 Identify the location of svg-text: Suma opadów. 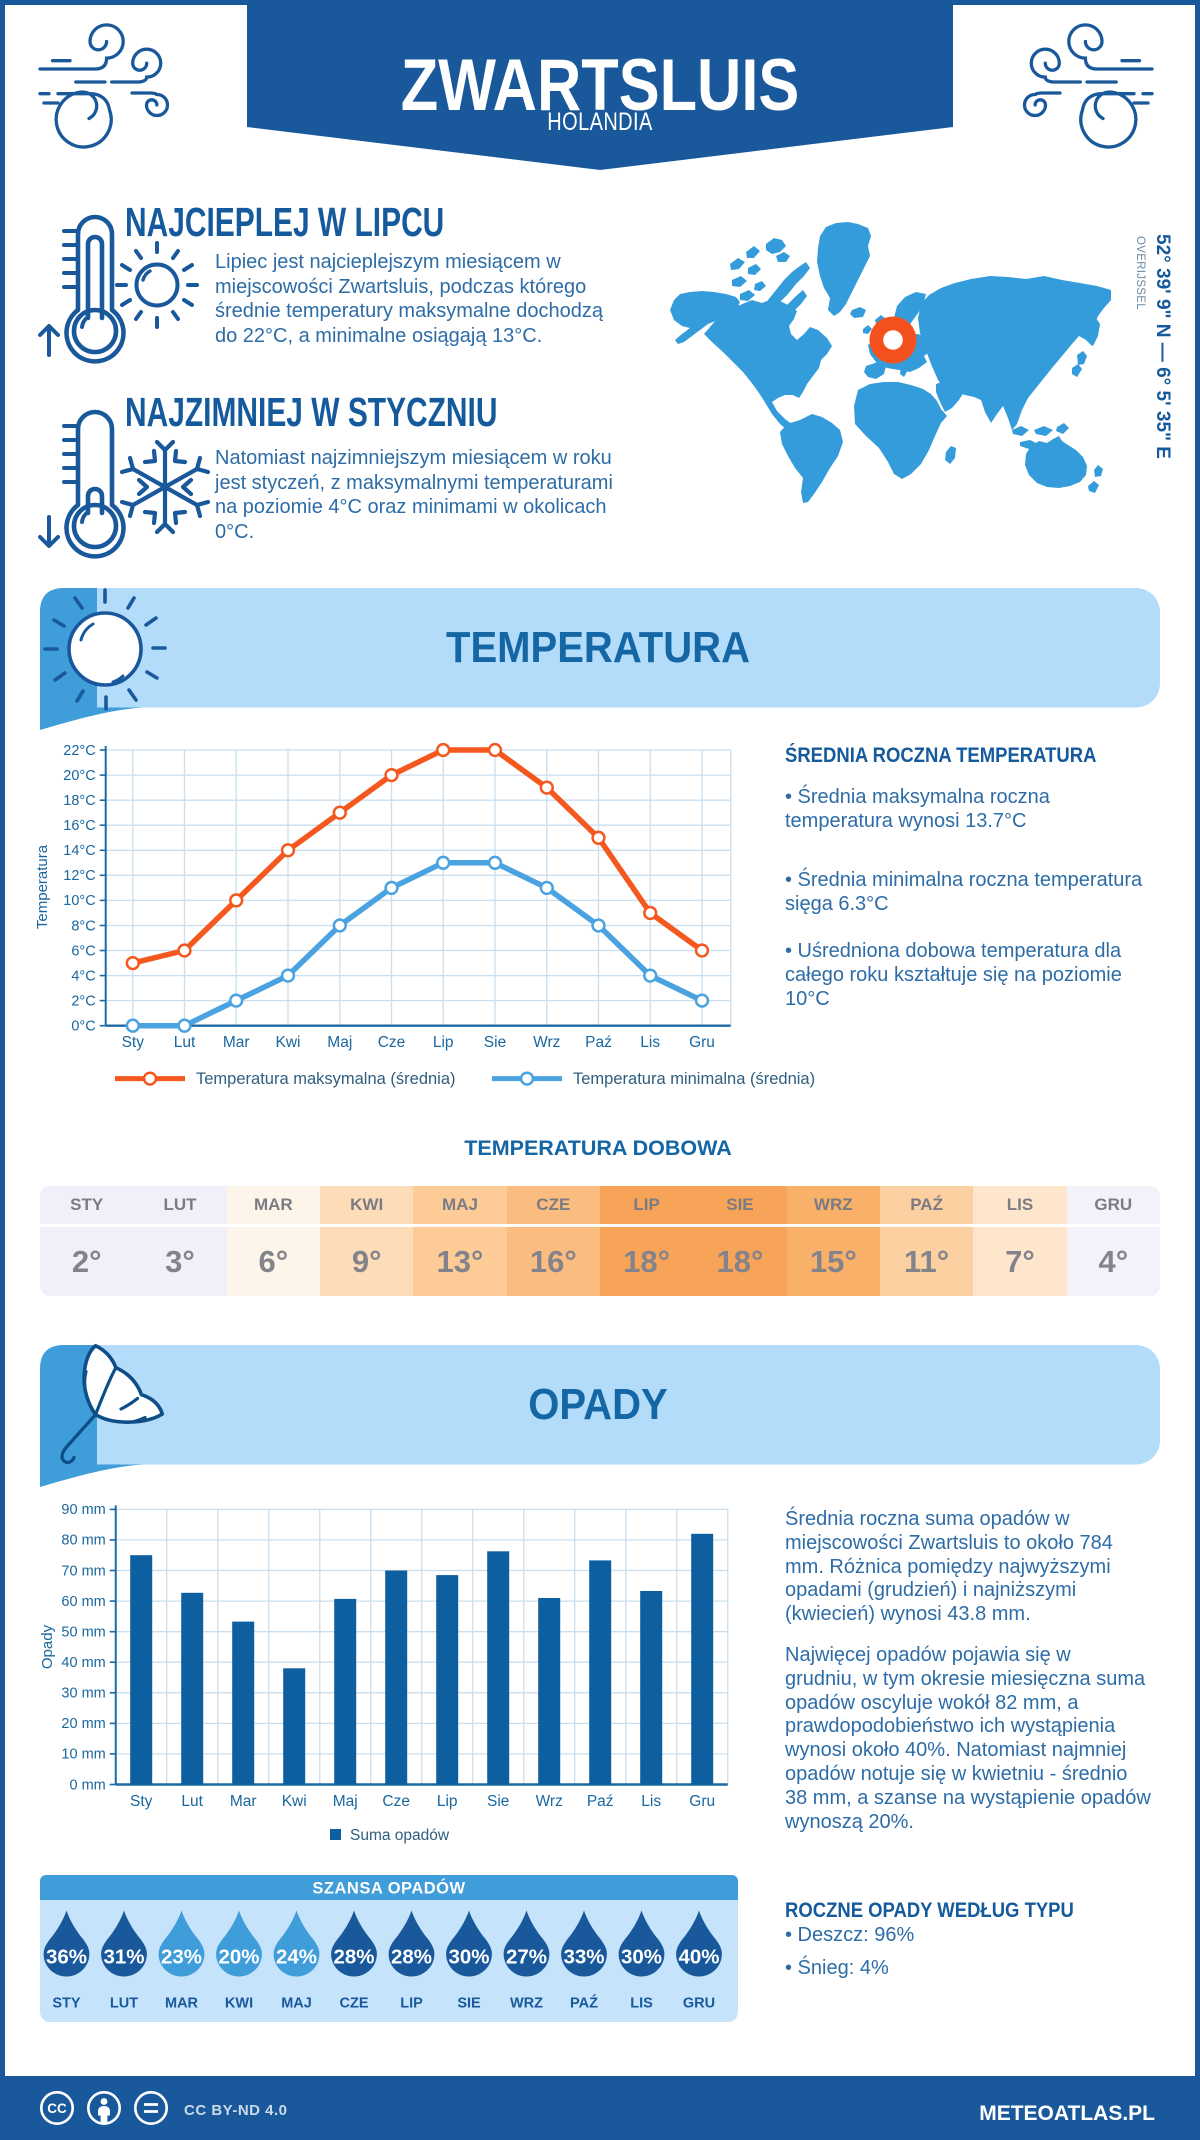
(400, 1835).